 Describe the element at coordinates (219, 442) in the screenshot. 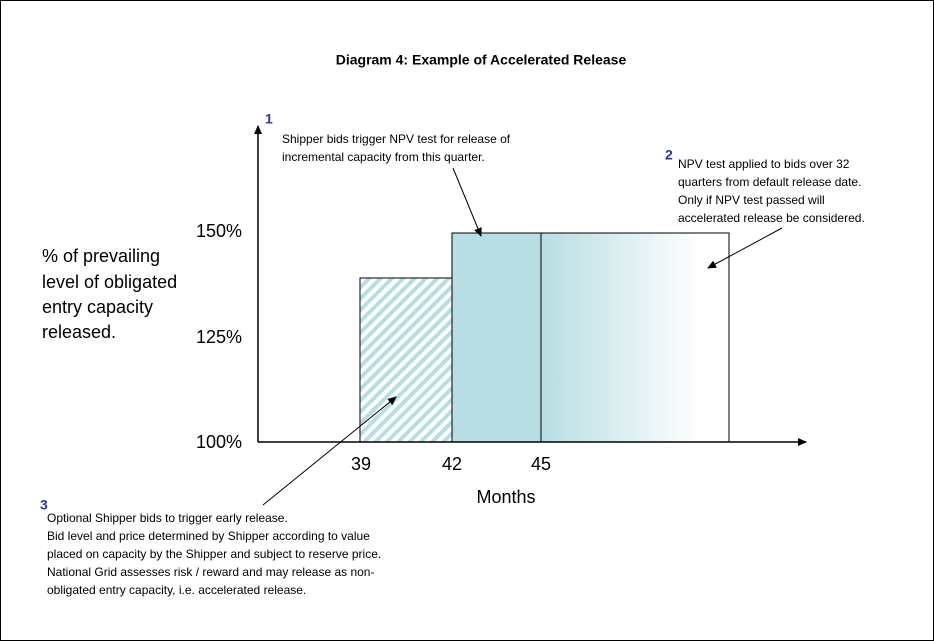

I see `y-tick-label: 100%` at that location.